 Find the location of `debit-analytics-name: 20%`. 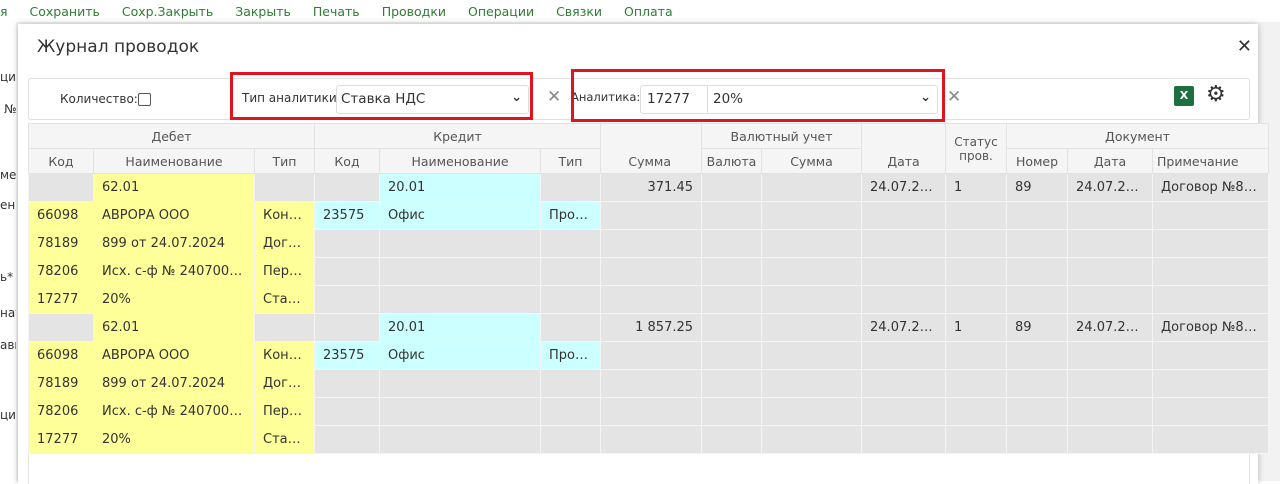

debit-analytics-name: 20% is located at coordinates (174, 439).